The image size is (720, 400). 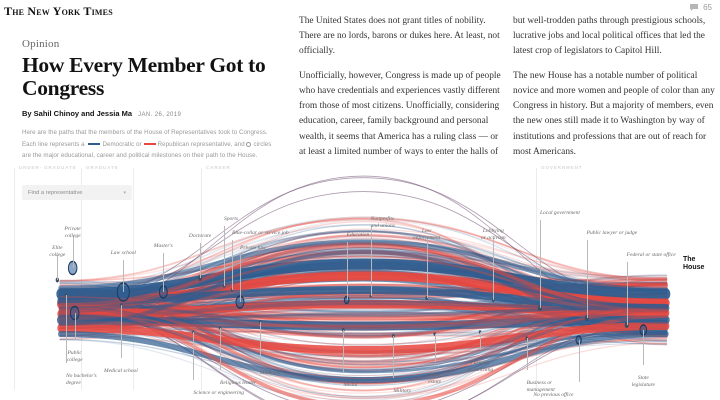 I want to click on node-label-education: Education, so click(x=358, y=235).